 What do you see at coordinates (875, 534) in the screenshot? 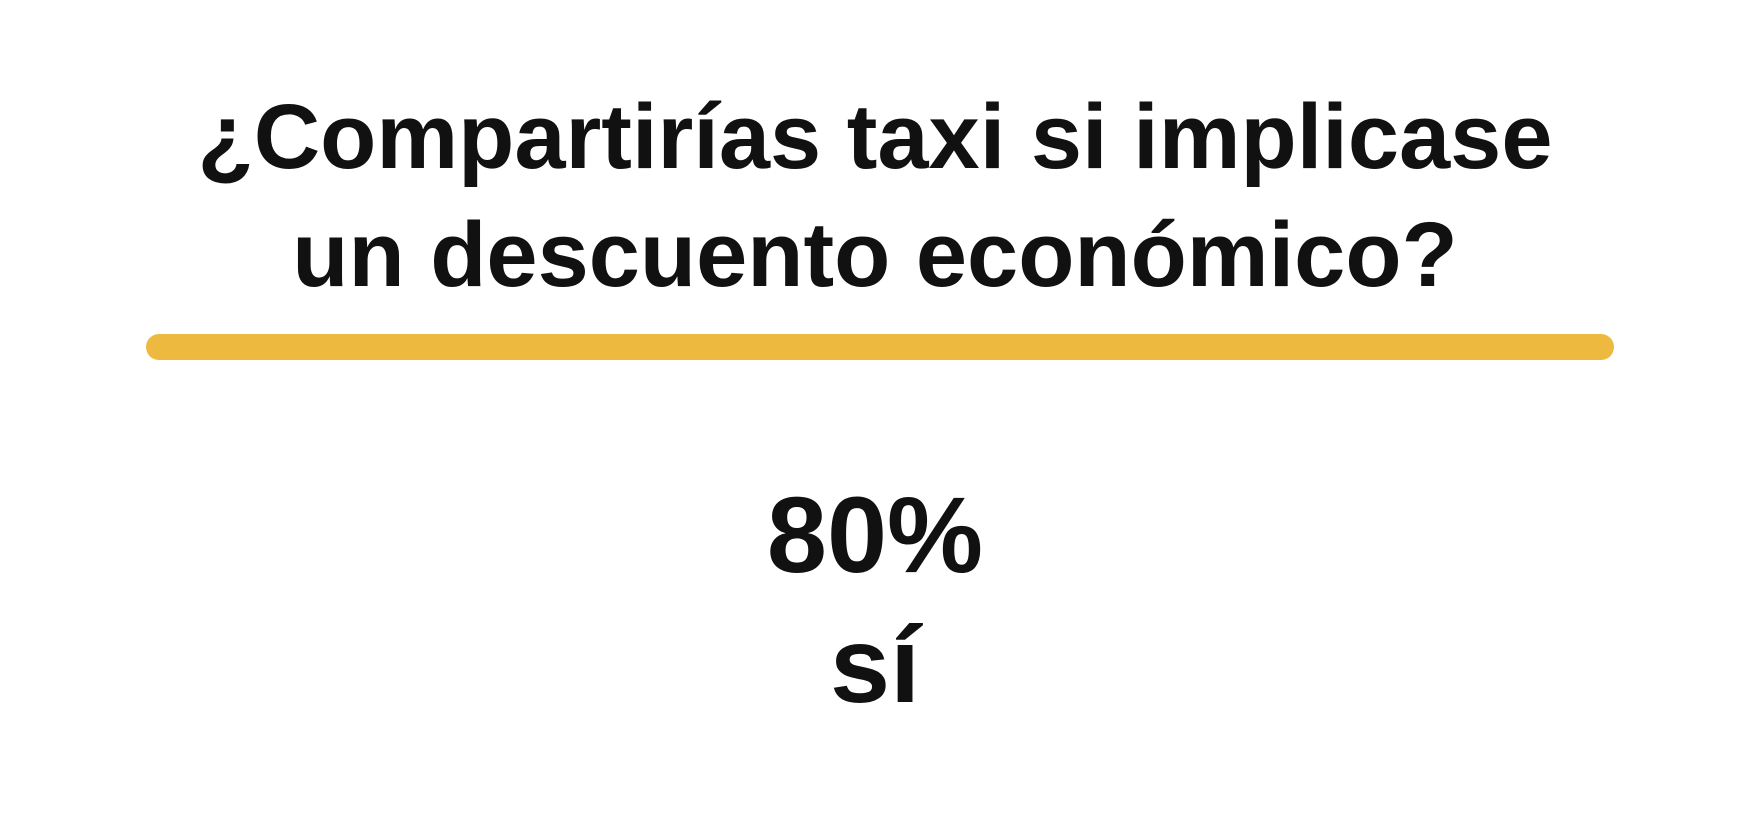
I see `result-percentage: 80%` at bounding box center [875, 534].